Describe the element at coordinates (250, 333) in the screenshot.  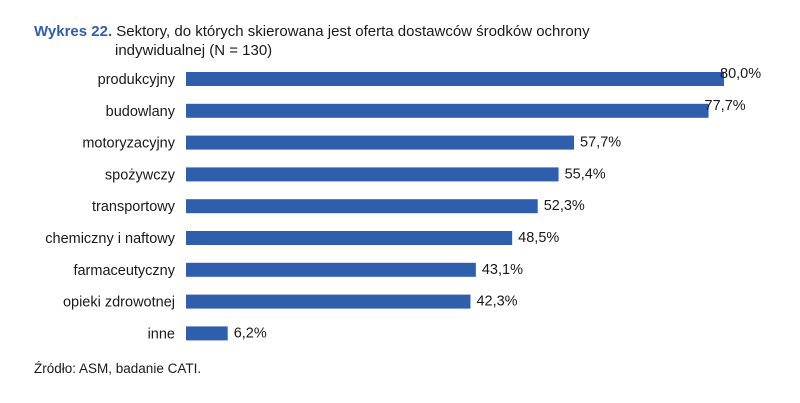
I see `value-label-inne: 6,2%` at that location.